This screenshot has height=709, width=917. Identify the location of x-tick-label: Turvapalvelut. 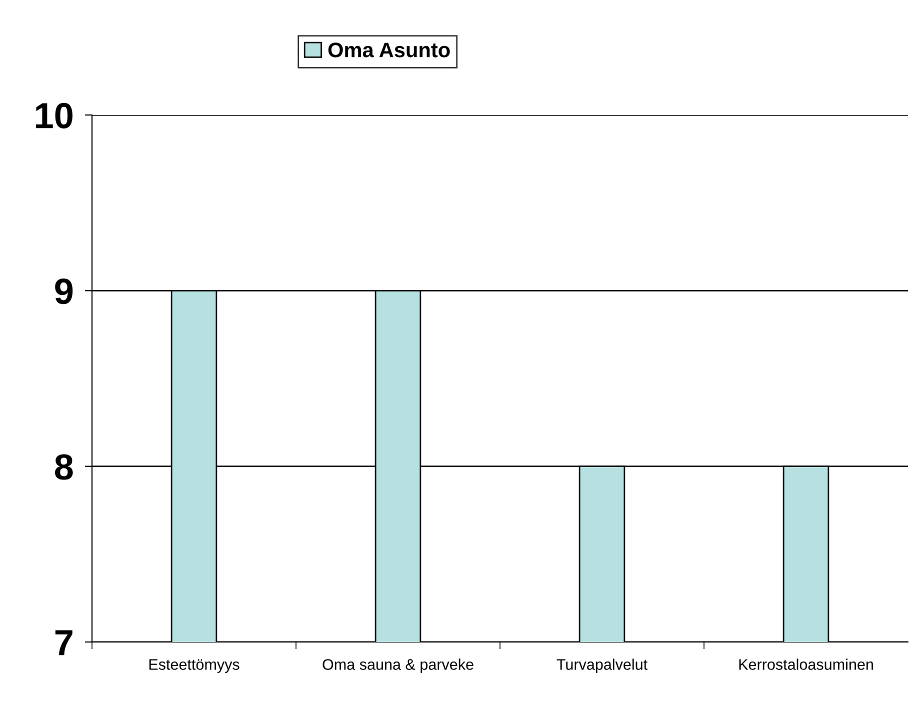
(602, 665).